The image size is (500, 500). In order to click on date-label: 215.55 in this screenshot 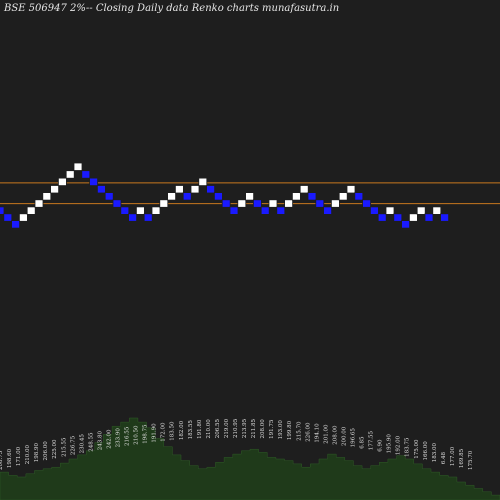, I will do `click(64, 447)`.